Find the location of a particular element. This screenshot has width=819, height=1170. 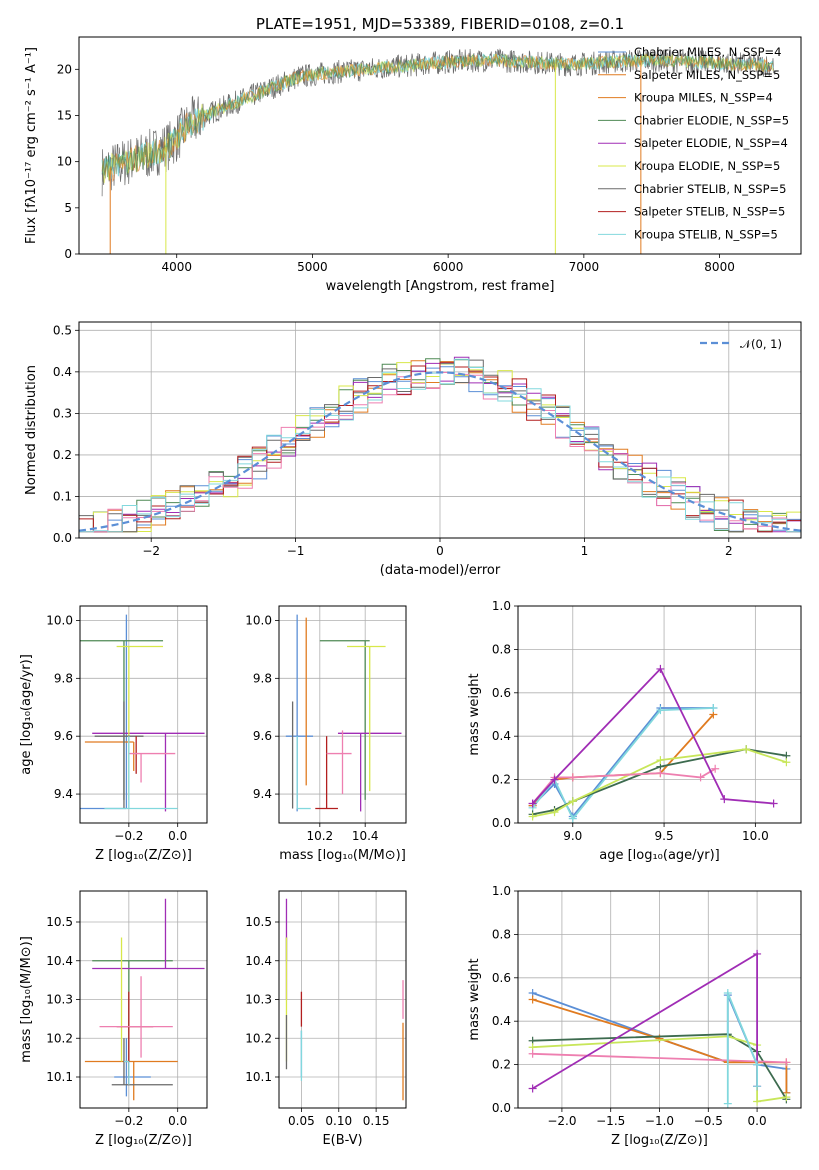

x-tick-label: 9.5 is located at coordinates (664, 836).